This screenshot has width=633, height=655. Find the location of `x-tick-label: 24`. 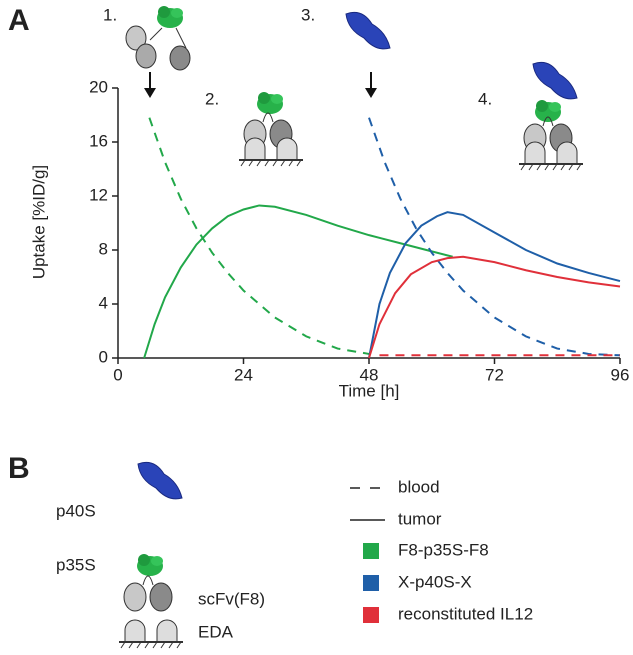

x-tick-label: 24 is located at coordinates (243, 374).